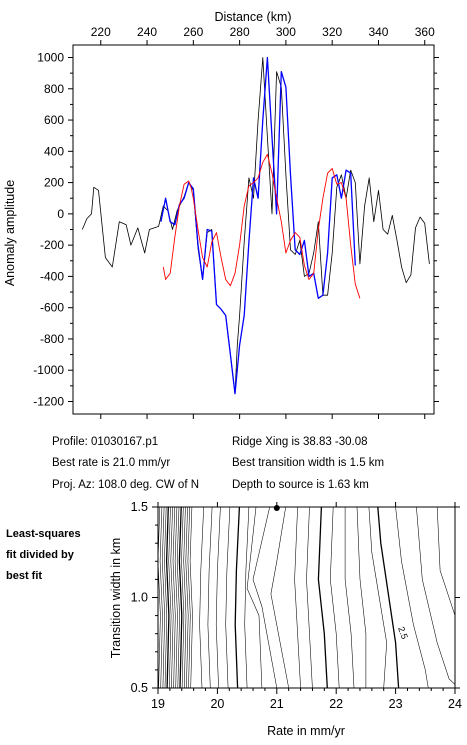 This screenshot has height=745, width=467. What do you see at coordinates (48, 370) in the screenshot?
I see `top-y-tick-label: -1000` at bounding box center [48, 370].